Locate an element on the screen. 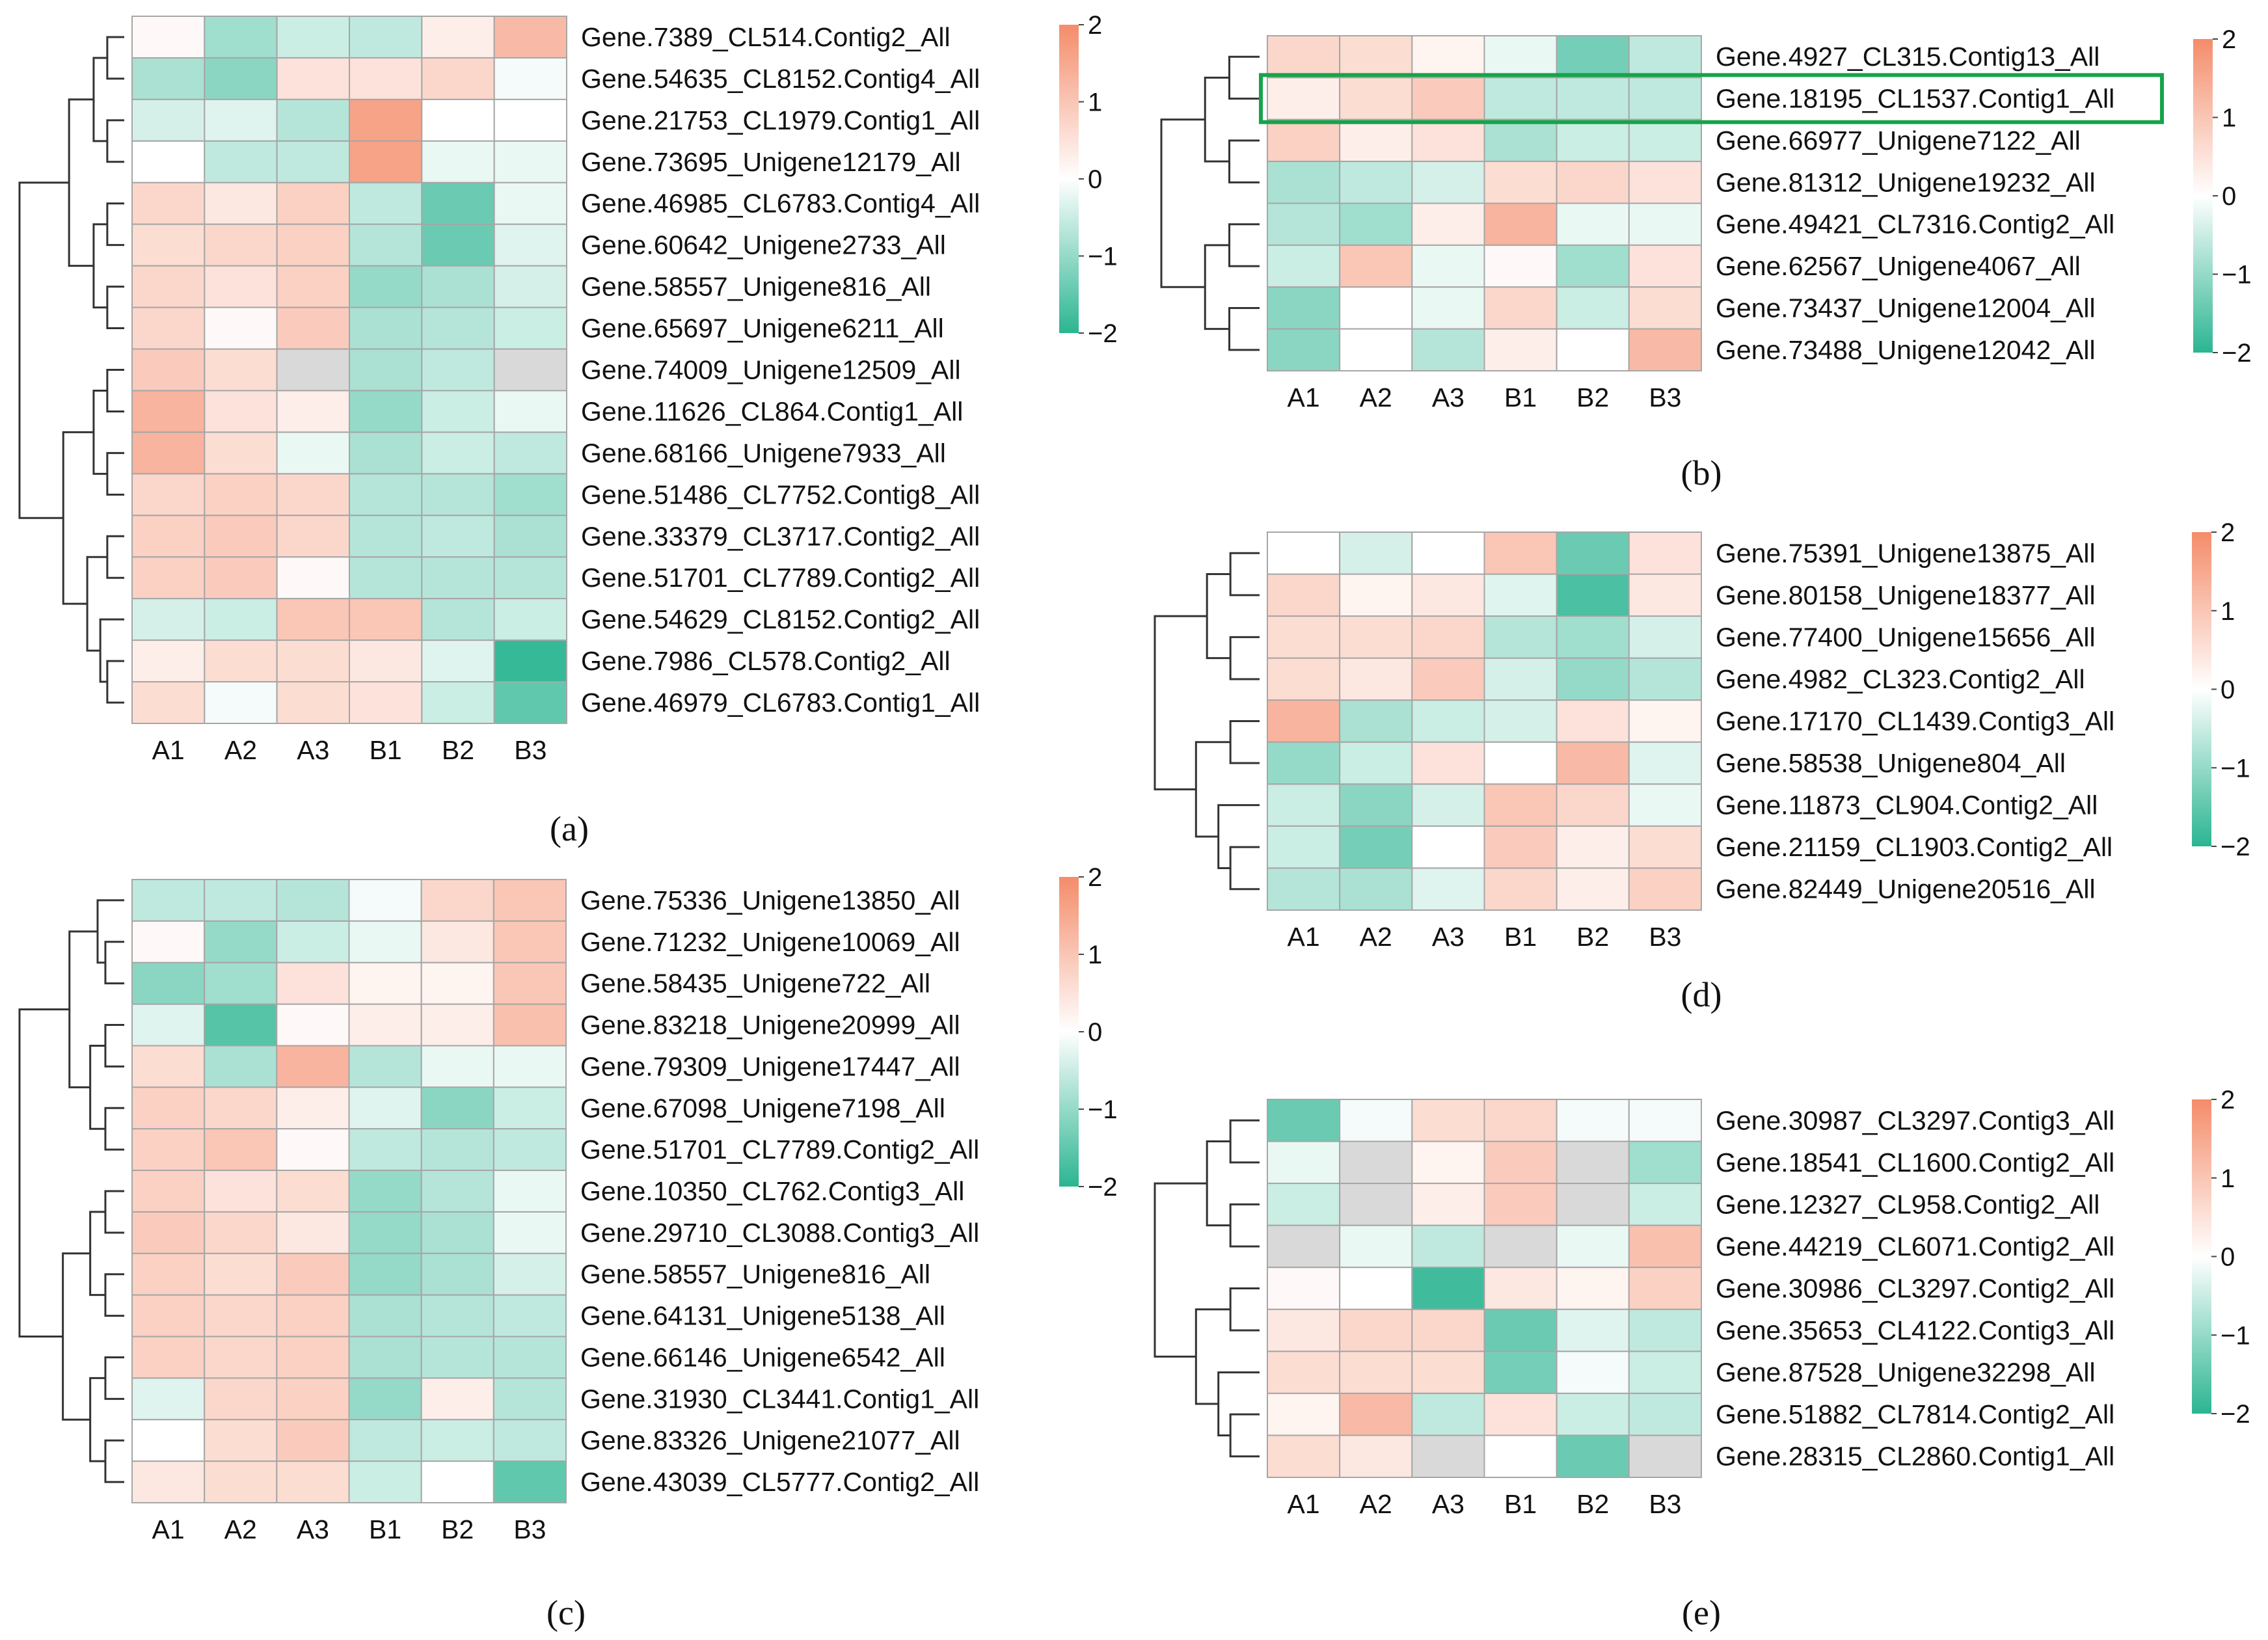 The width and height of the screenshot is (2268, 1640). column-label: A2 is located at coordinates (1376, 937).